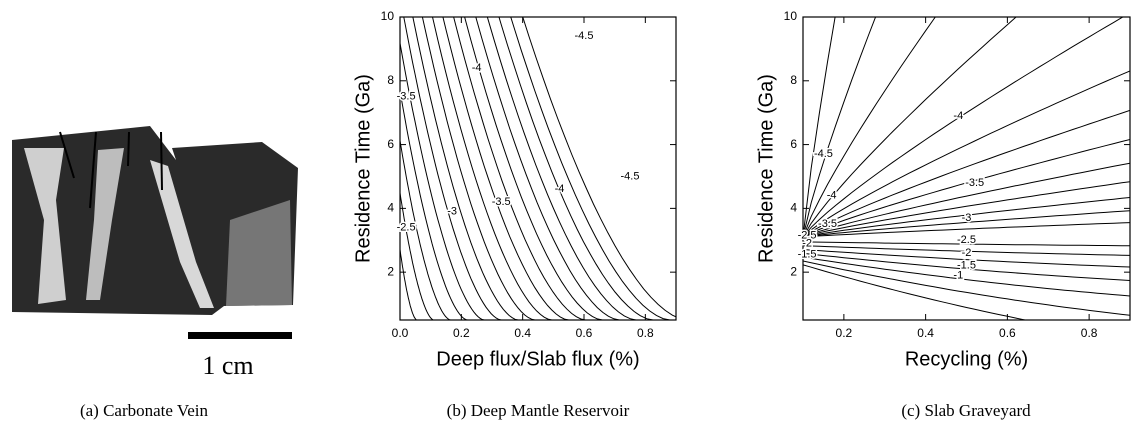  What do you see at coordinates (400, 333) in the screenshot?
I see `x-tick-label: 0.0` at bounding box center [400, 333].